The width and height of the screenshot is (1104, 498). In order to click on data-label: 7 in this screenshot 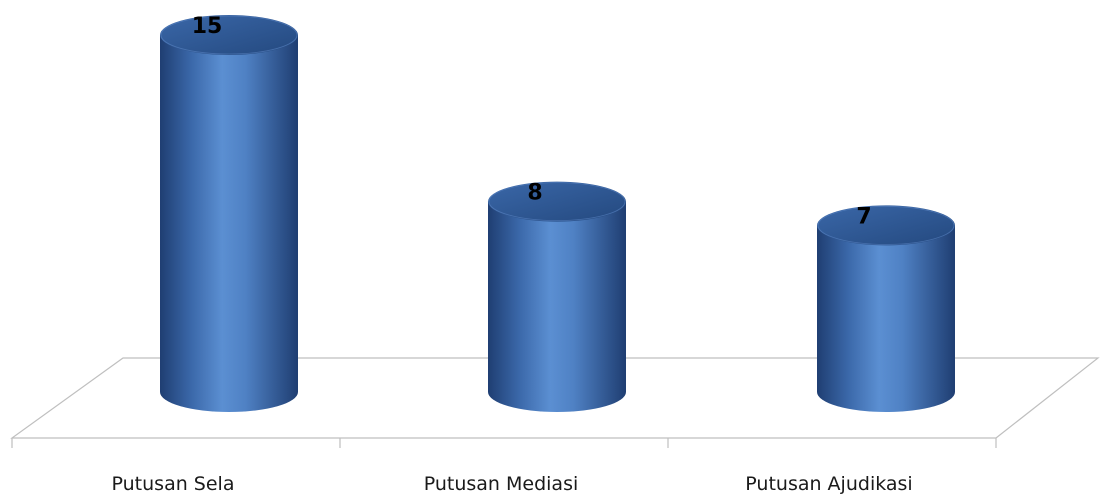, I will do `click(863, 216)`.